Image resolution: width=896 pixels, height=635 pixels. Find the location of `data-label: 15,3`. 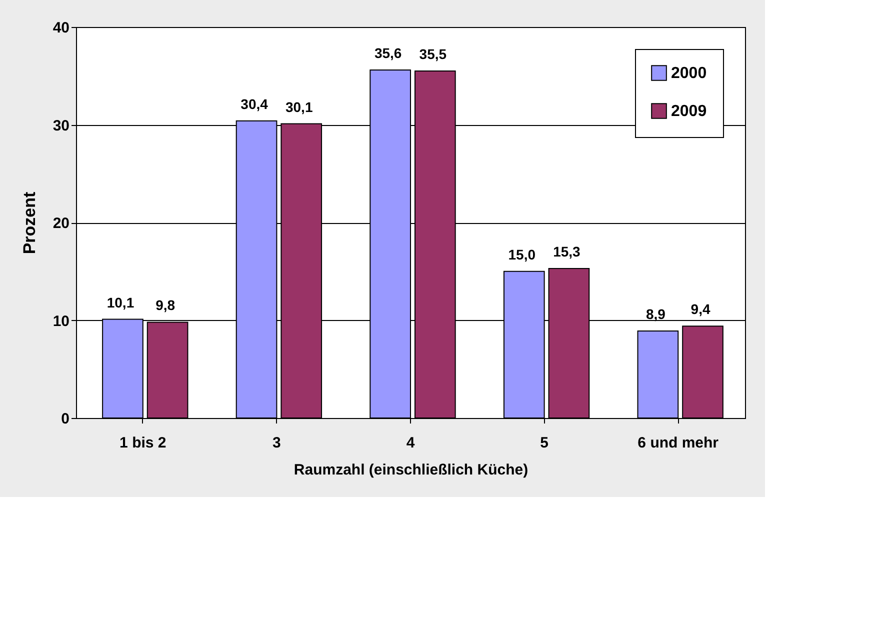

data-label: 15,3 is located at coordinates (567, 251).